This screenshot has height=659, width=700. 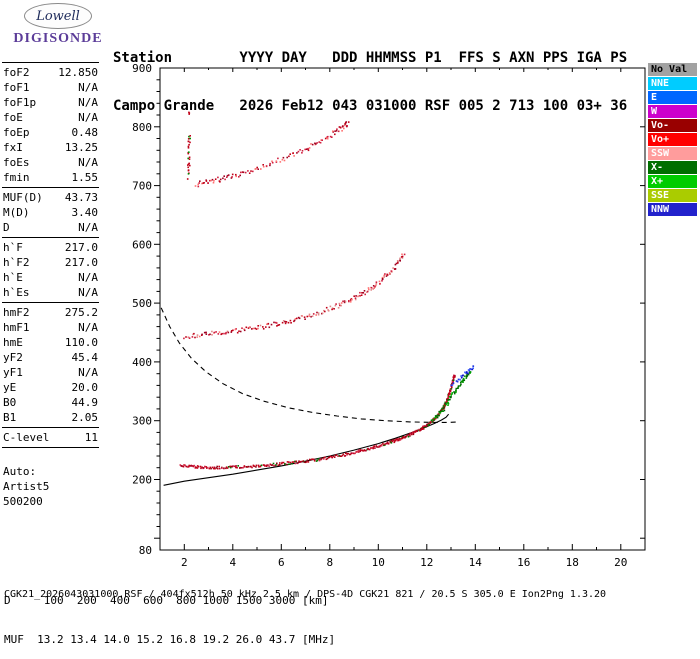 What do you see at coordinates (462, 376) in the screenshot?
I see `trace-f2-tip-blue` at bounding box center [462, 376].